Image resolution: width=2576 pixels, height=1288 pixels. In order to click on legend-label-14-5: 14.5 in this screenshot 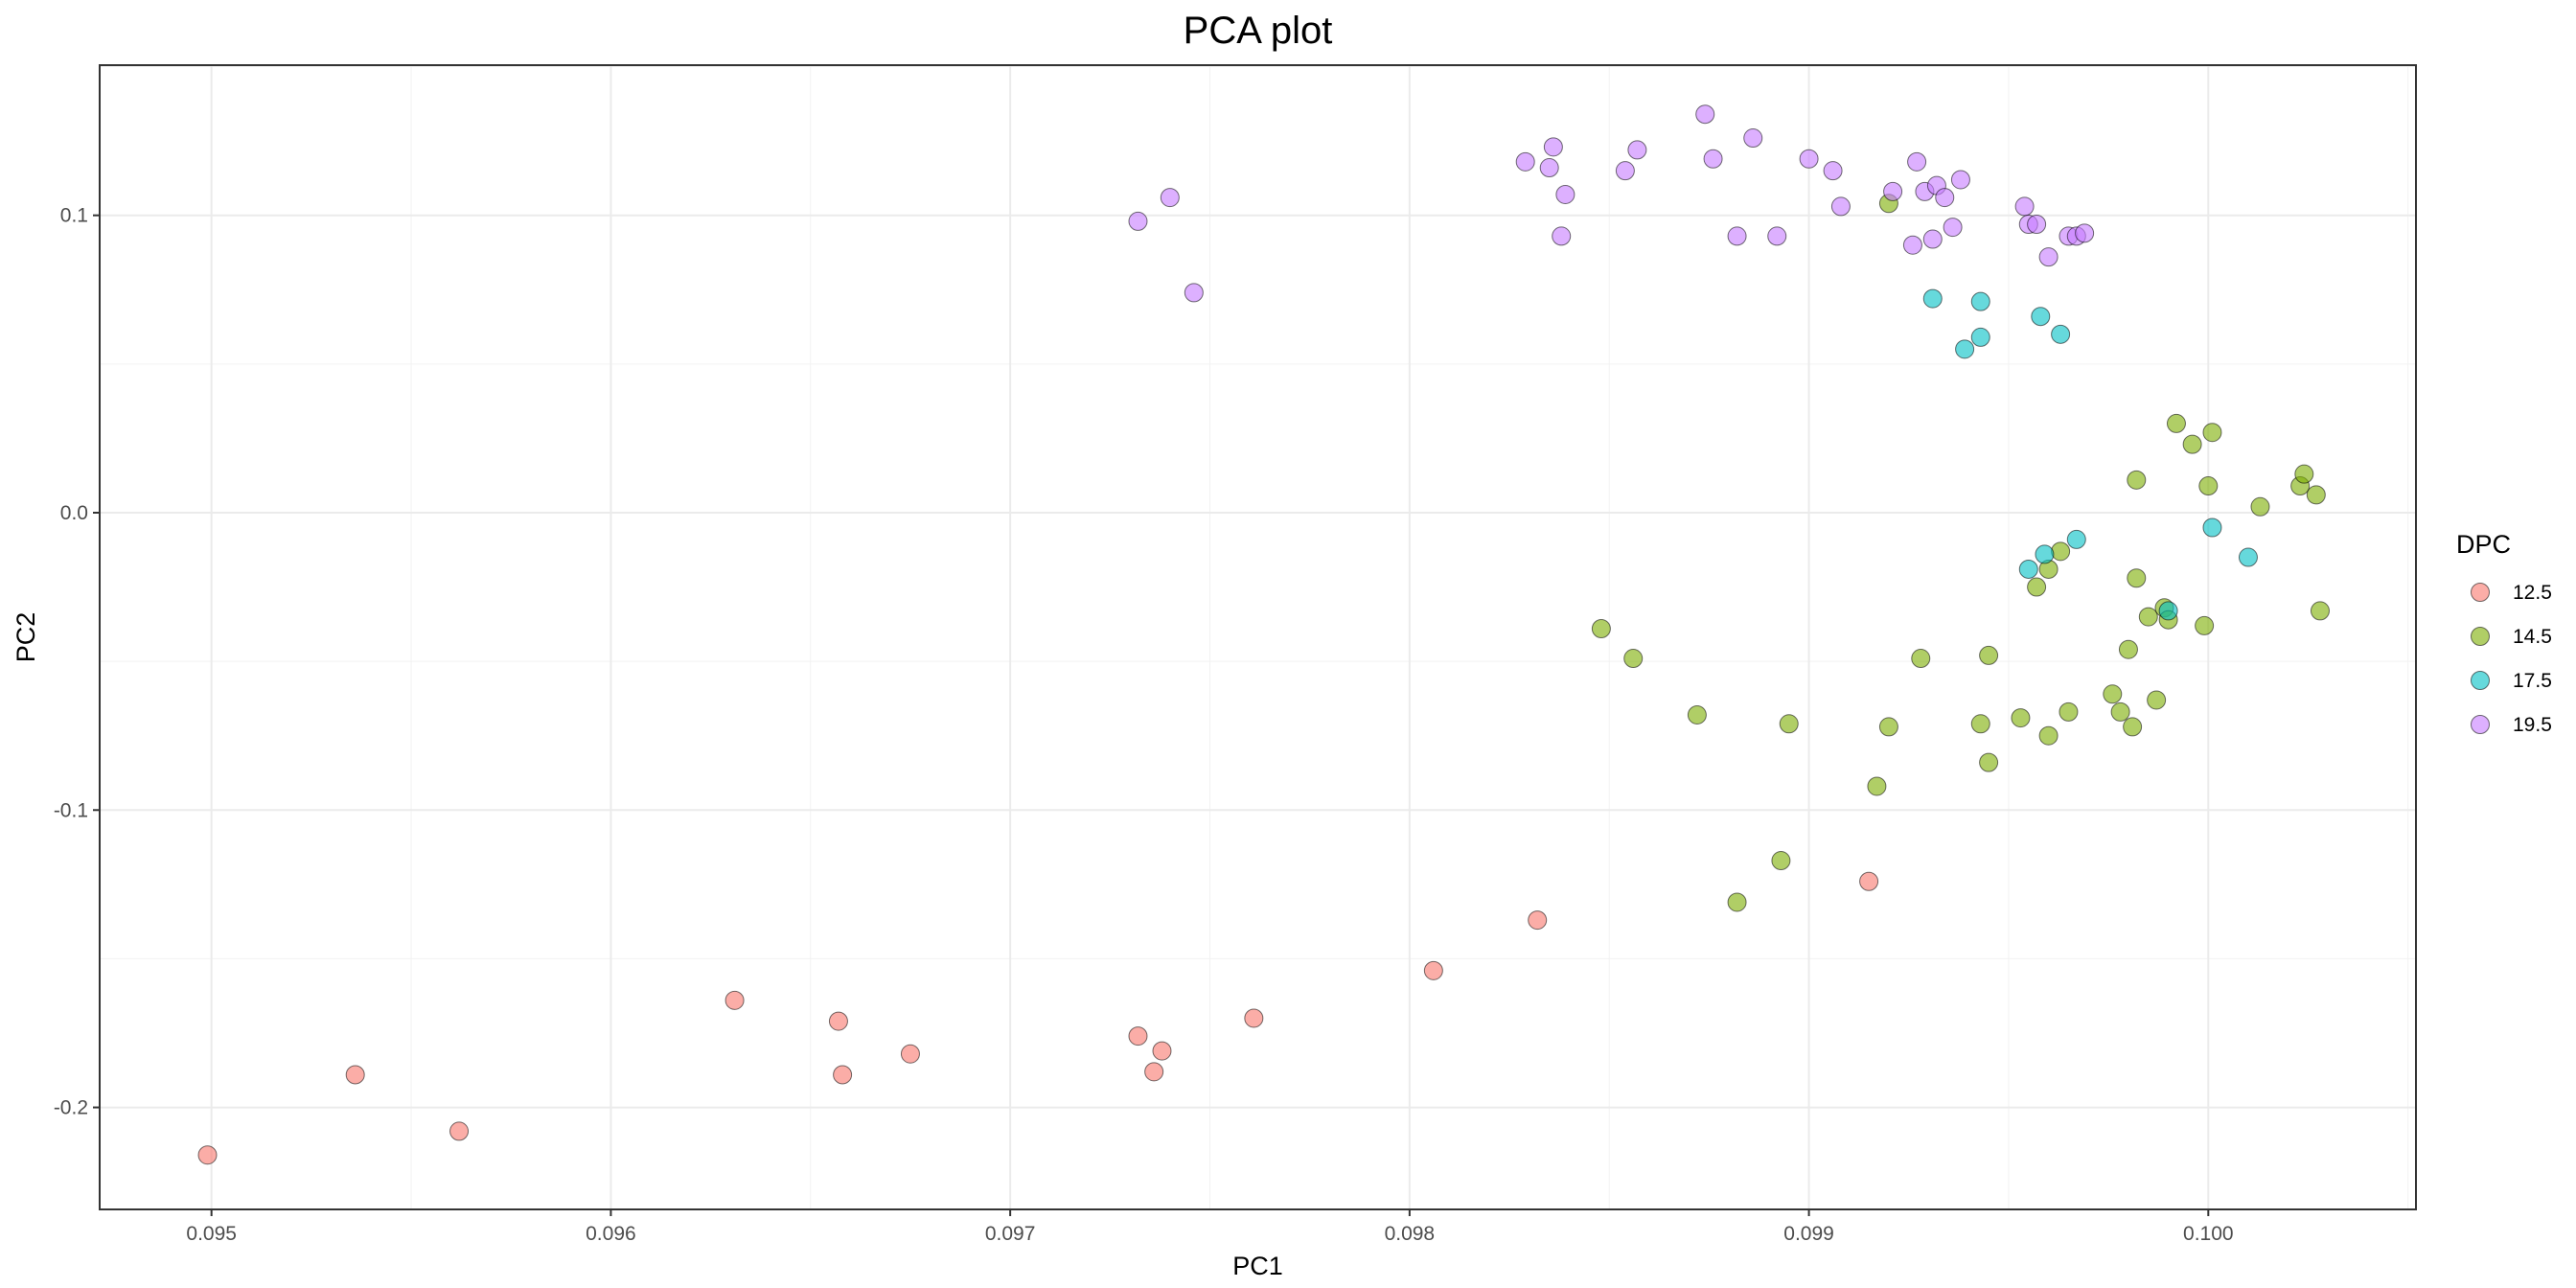, I will do `click(2532, 637)`.